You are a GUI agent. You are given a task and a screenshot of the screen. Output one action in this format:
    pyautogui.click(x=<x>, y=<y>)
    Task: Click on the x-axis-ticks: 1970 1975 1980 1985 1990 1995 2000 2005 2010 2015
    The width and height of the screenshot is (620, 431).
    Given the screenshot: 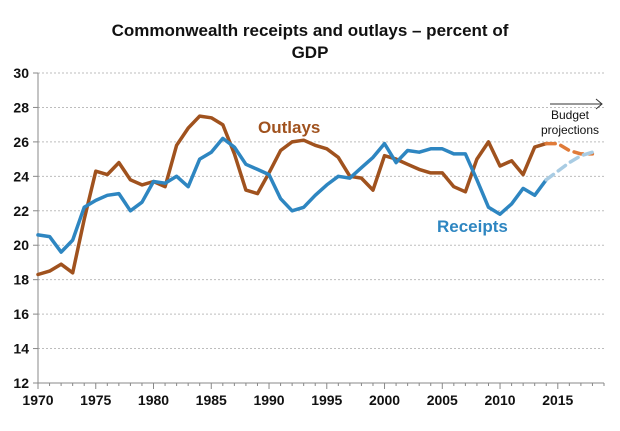 What is the action you would take?
    pyautogui.click(x=313, y=395)
    